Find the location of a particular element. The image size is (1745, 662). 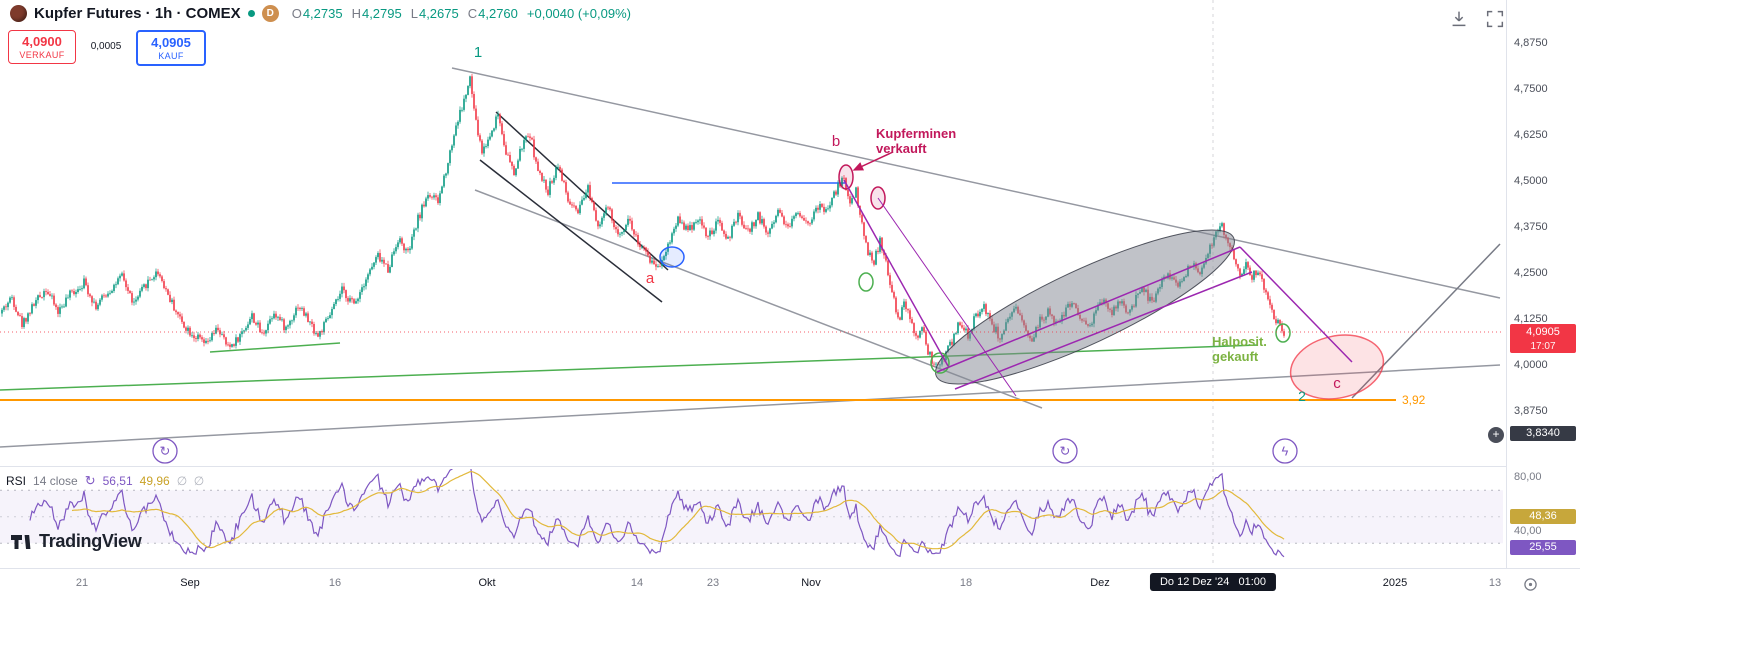

trade-panel: 4,0900 VERKAUF 0,0005 4,0905 KAUF is located at coordinates (107, 48).